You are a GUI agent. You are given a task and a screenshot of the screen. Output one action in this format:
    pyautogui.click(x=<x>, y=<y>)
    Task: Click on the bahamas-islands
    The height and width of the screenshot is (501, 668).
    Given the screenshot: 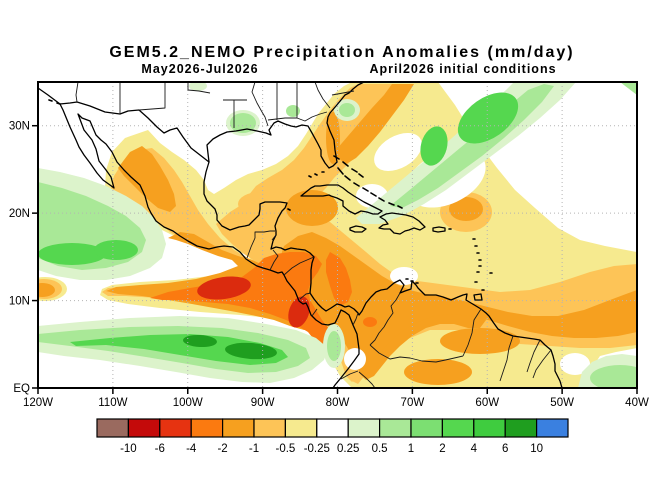 What is the action you would take?
    pyautogui.click(x=368, y=182)
    